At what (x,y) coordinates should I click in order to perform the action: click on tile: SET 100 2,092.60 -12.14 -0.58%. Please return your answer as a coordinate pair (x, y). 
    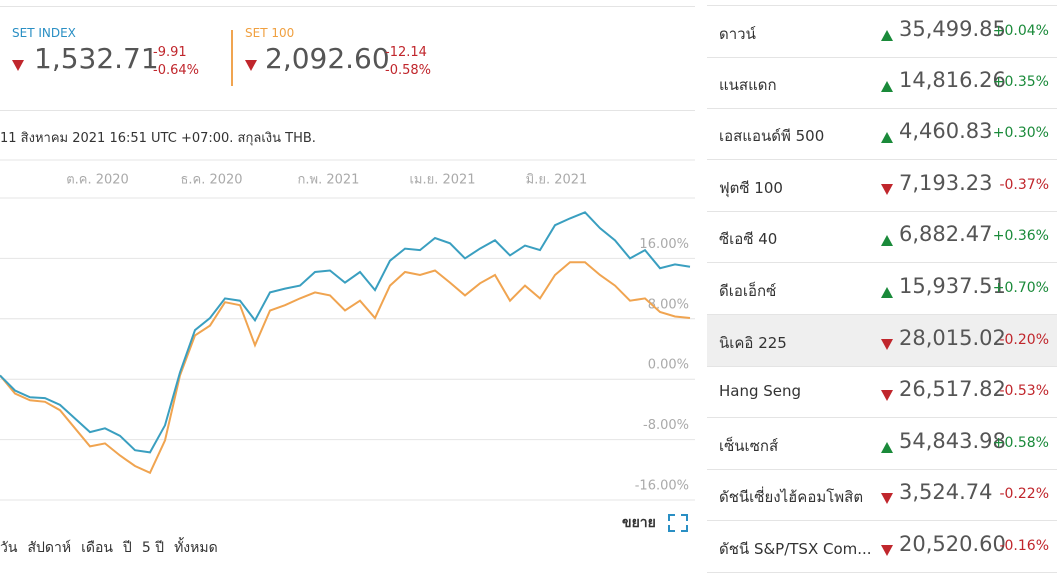
    Looking at the image, I should click on (338, 52).